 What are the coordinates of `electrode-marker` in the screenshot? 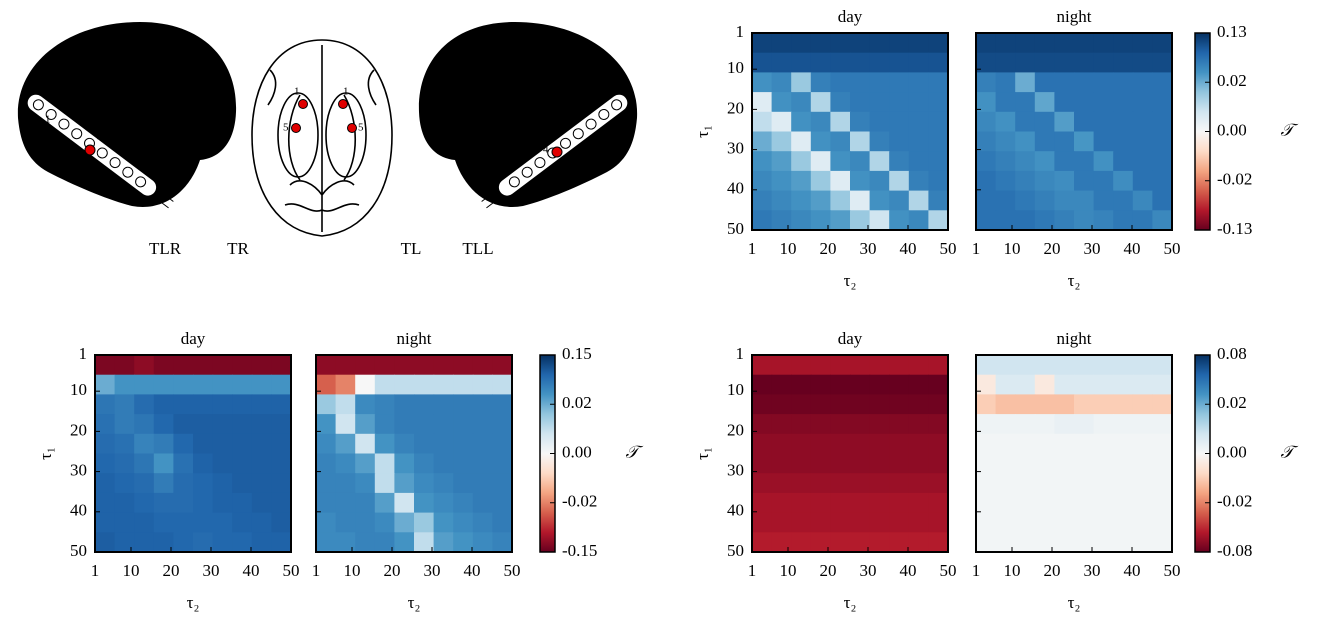 It's located at (557, 152).